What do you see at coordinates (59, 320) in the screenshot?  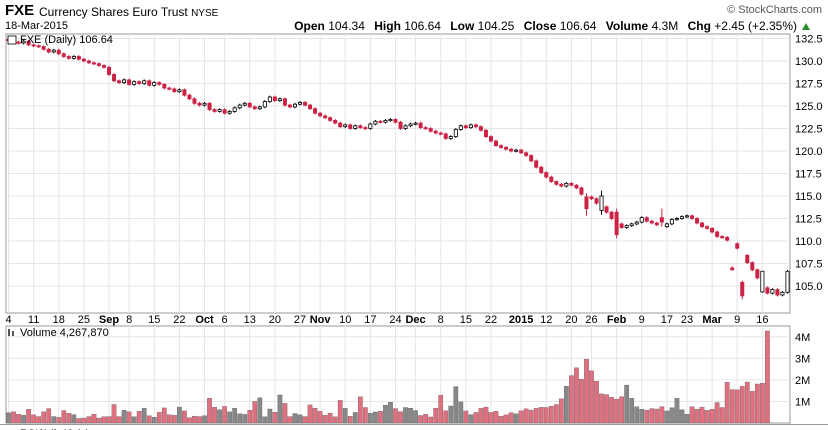 I see `date-tick-label: 18` at bounding box center [59, 320].